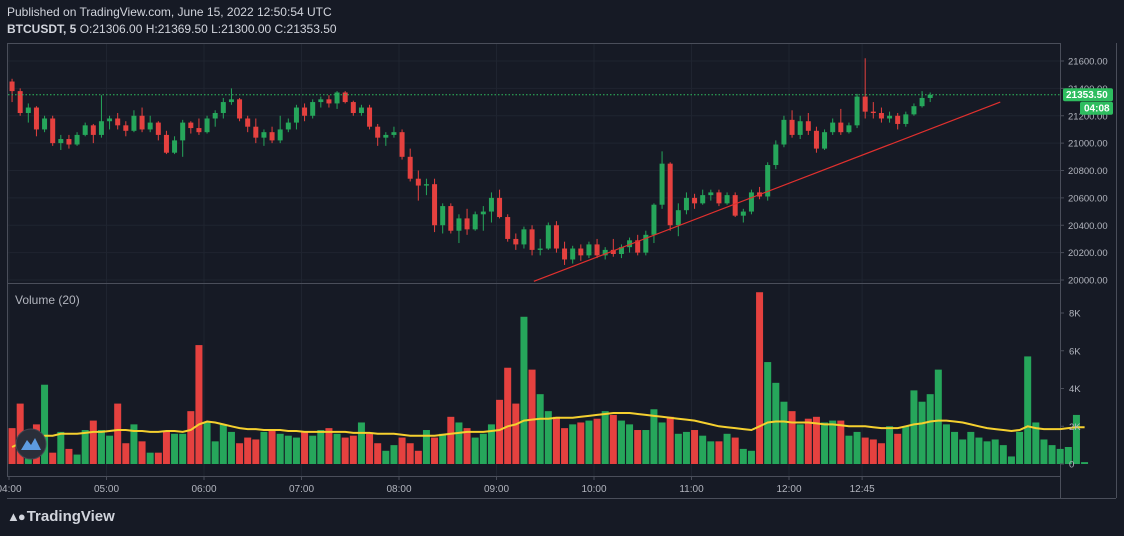 The width and height of the screenshot is (1124, 536). I want to click on time-tick-label: 08:00, so click(398, 489).